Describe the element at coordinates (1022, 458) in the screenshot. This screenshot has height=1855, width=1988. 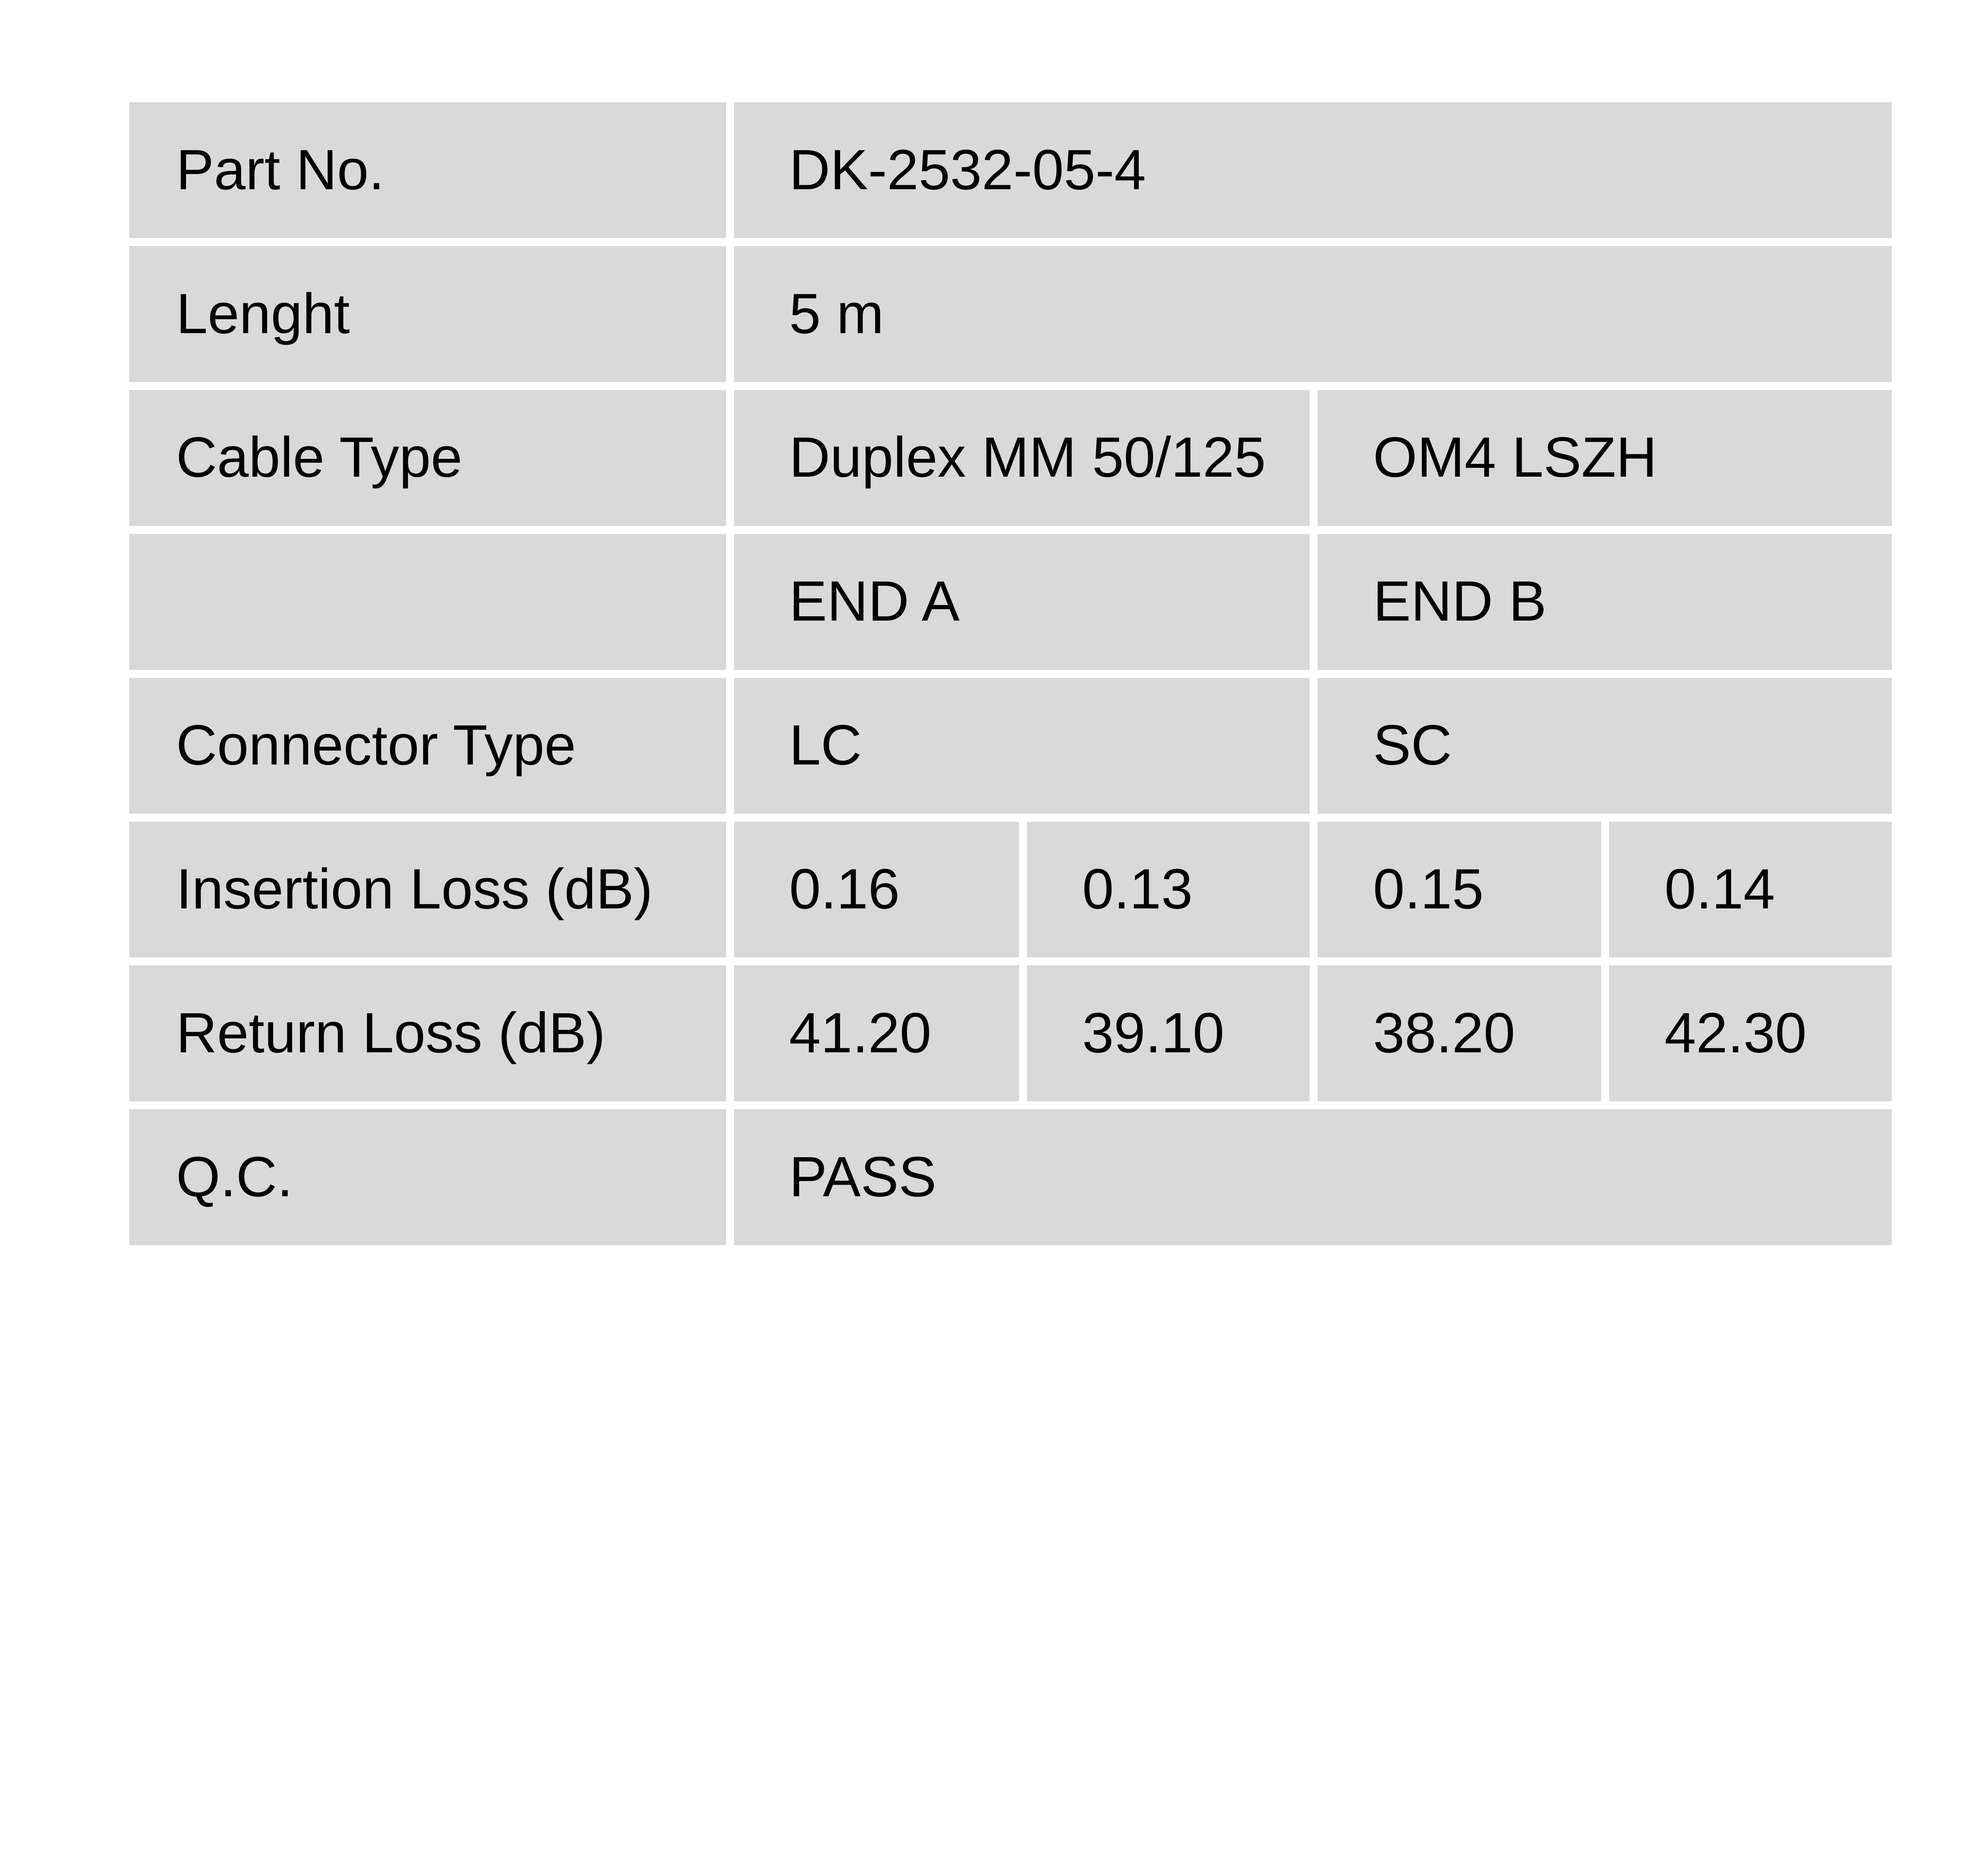
I see `cable-type-value-a-cell: Duplex MM 50/125` at that location.